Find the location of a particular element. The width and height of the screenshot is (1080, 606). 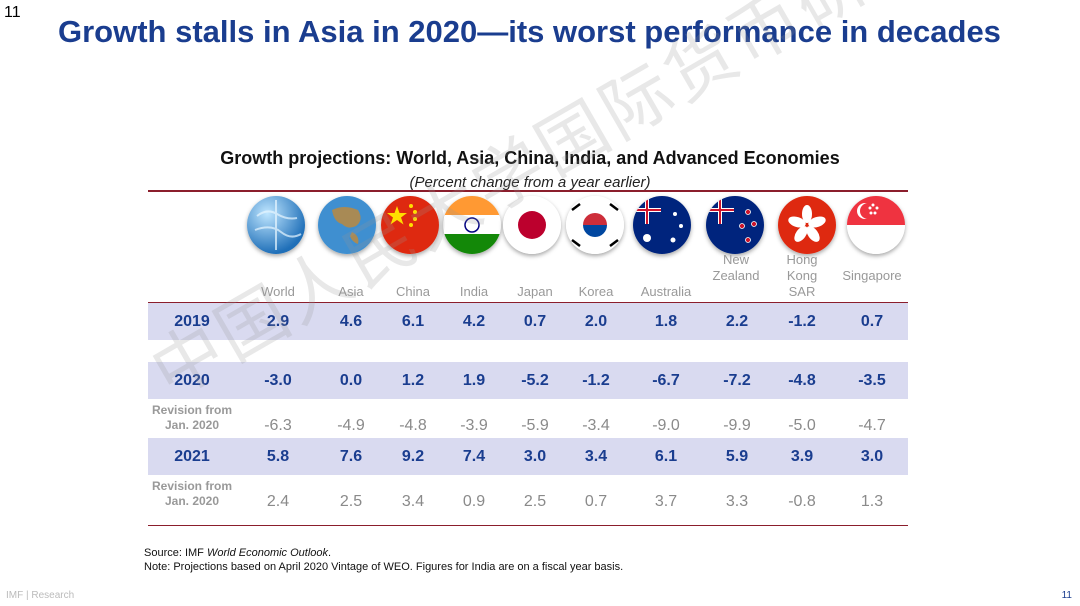

table-cell: 9.2 is located at coordinates (413, 456).